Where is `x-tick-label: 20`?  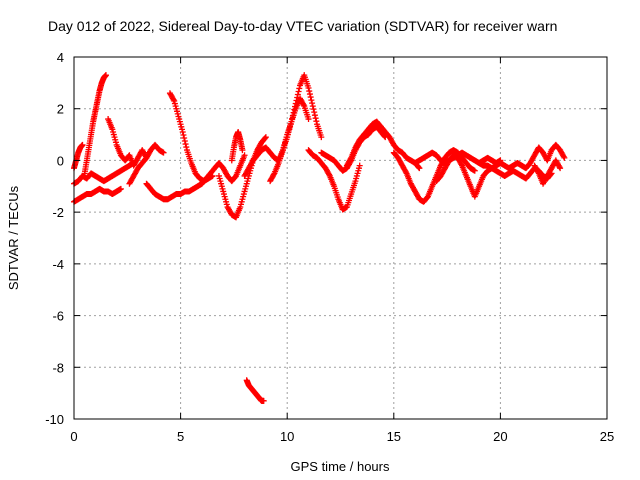
x-tick-label: 20 is located at coordinates (500, 436).